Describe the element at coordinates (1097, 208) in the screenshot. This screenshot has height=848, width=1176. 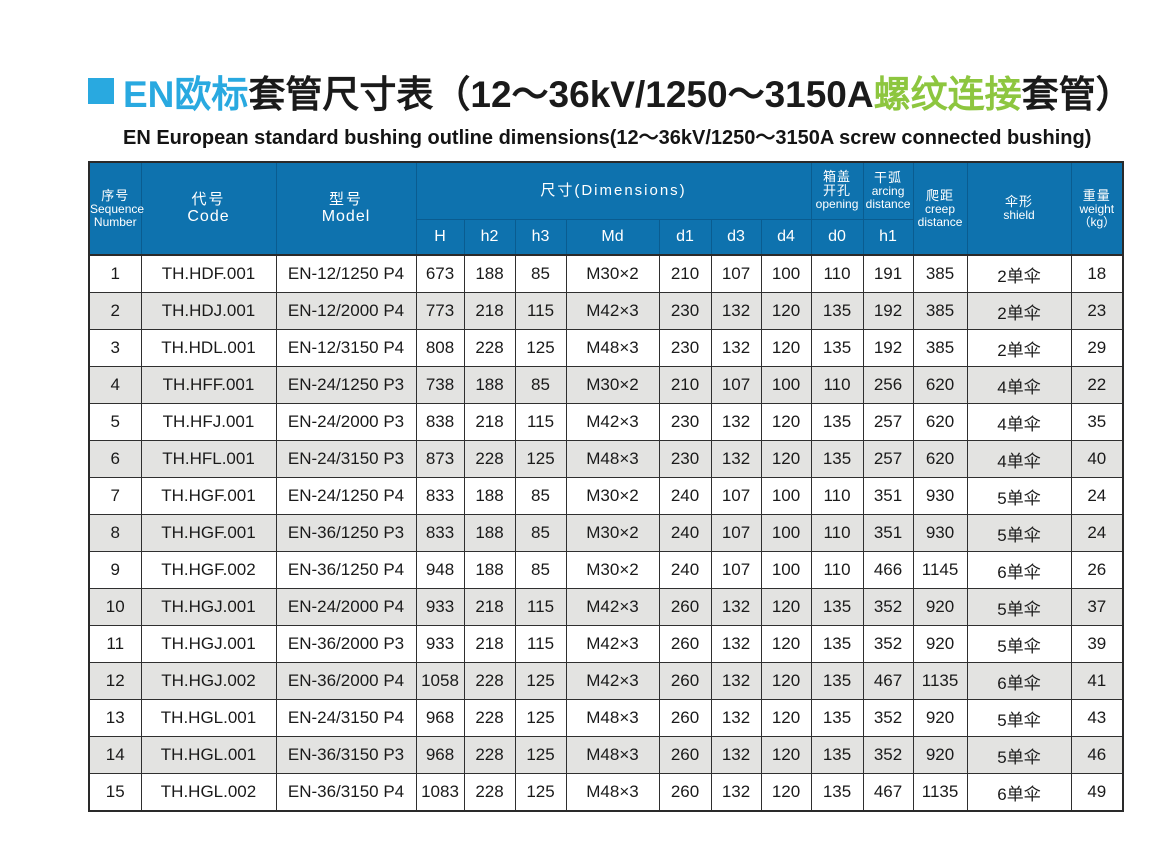
I see `col-header-weight: 重量 weight （kg）` at that location.